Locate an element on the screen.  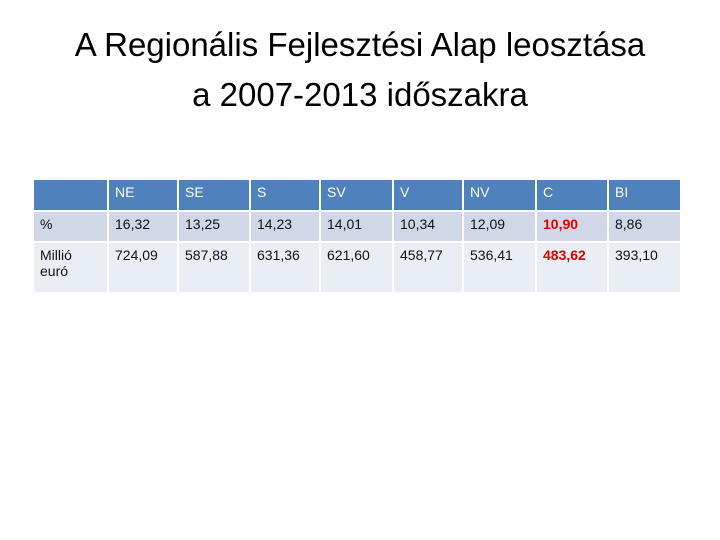
cell: 10,34 is located at coordinates (428, 226).